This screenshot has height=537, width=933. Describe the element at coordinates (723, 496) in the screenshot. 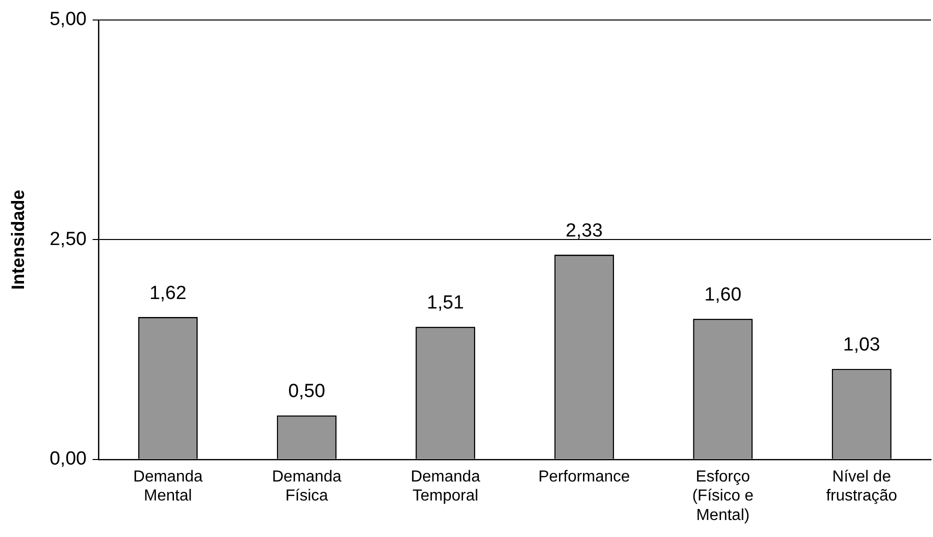

I see `x-tick-label: Esforço (Físico e Mental)` at that location.